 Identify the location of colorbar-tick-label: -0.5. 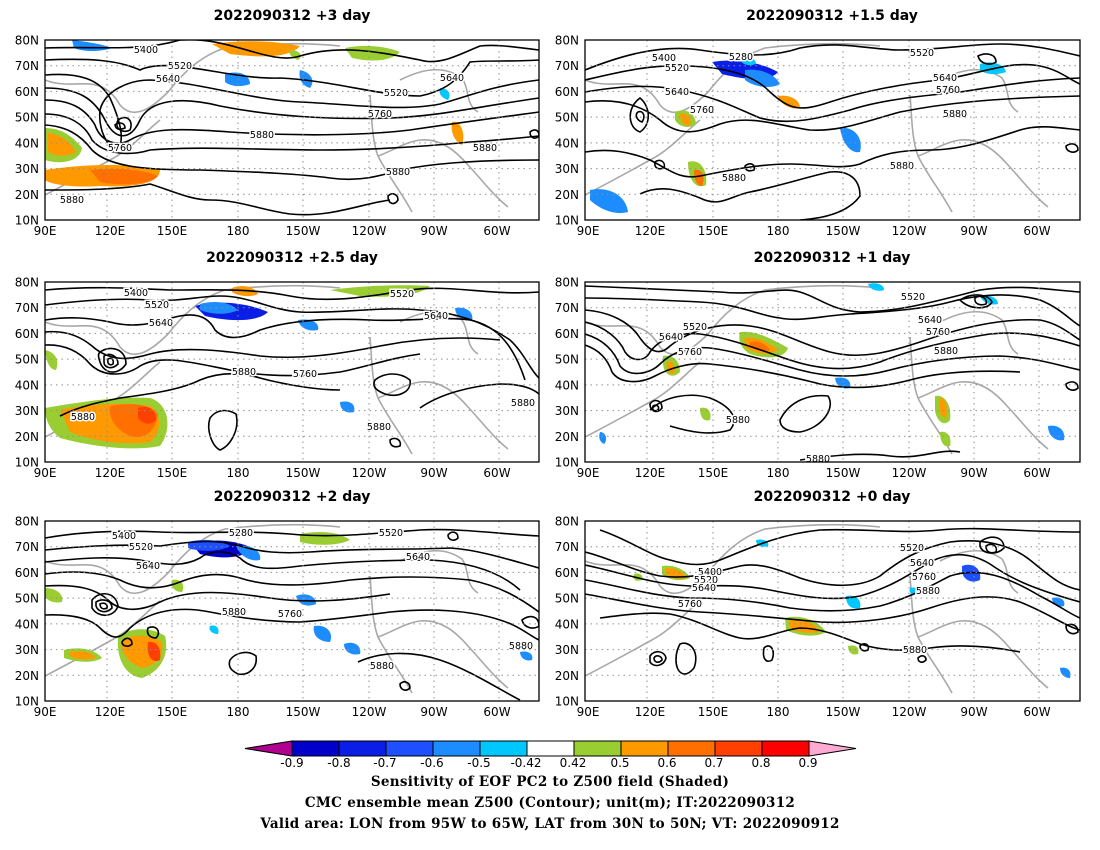
(478, 763).